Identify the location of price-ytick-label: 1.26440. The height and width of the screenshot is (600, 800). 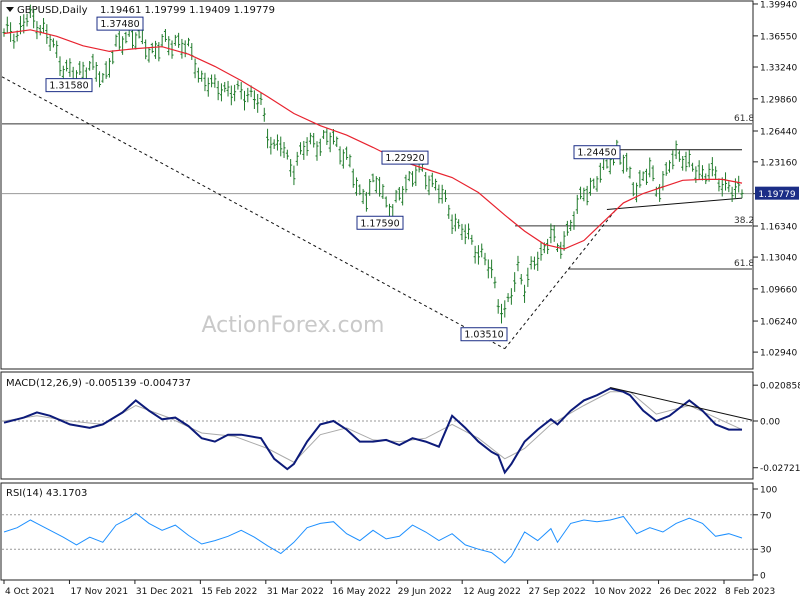
(778, 132).